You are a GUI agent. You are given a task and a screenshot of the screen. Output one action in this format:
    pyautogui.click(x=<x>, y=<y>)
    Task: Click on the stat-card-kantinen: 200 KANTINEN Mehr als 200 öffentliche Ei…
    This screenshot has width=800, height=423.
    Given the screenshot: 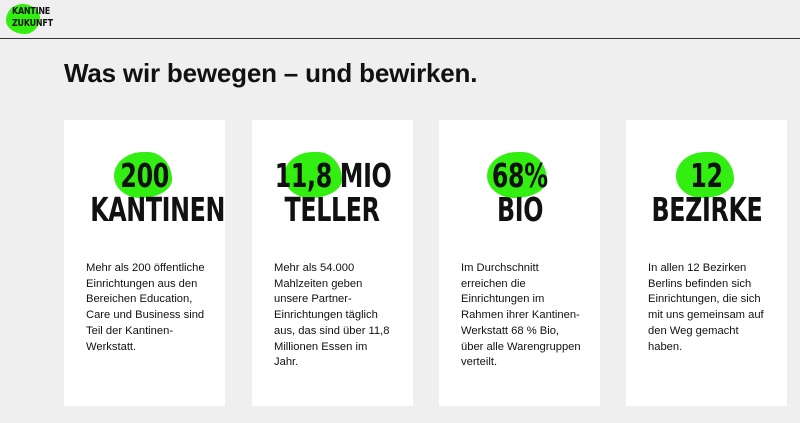 What is the action you would take?
    pyautogui.click(x=144, y=263)
    